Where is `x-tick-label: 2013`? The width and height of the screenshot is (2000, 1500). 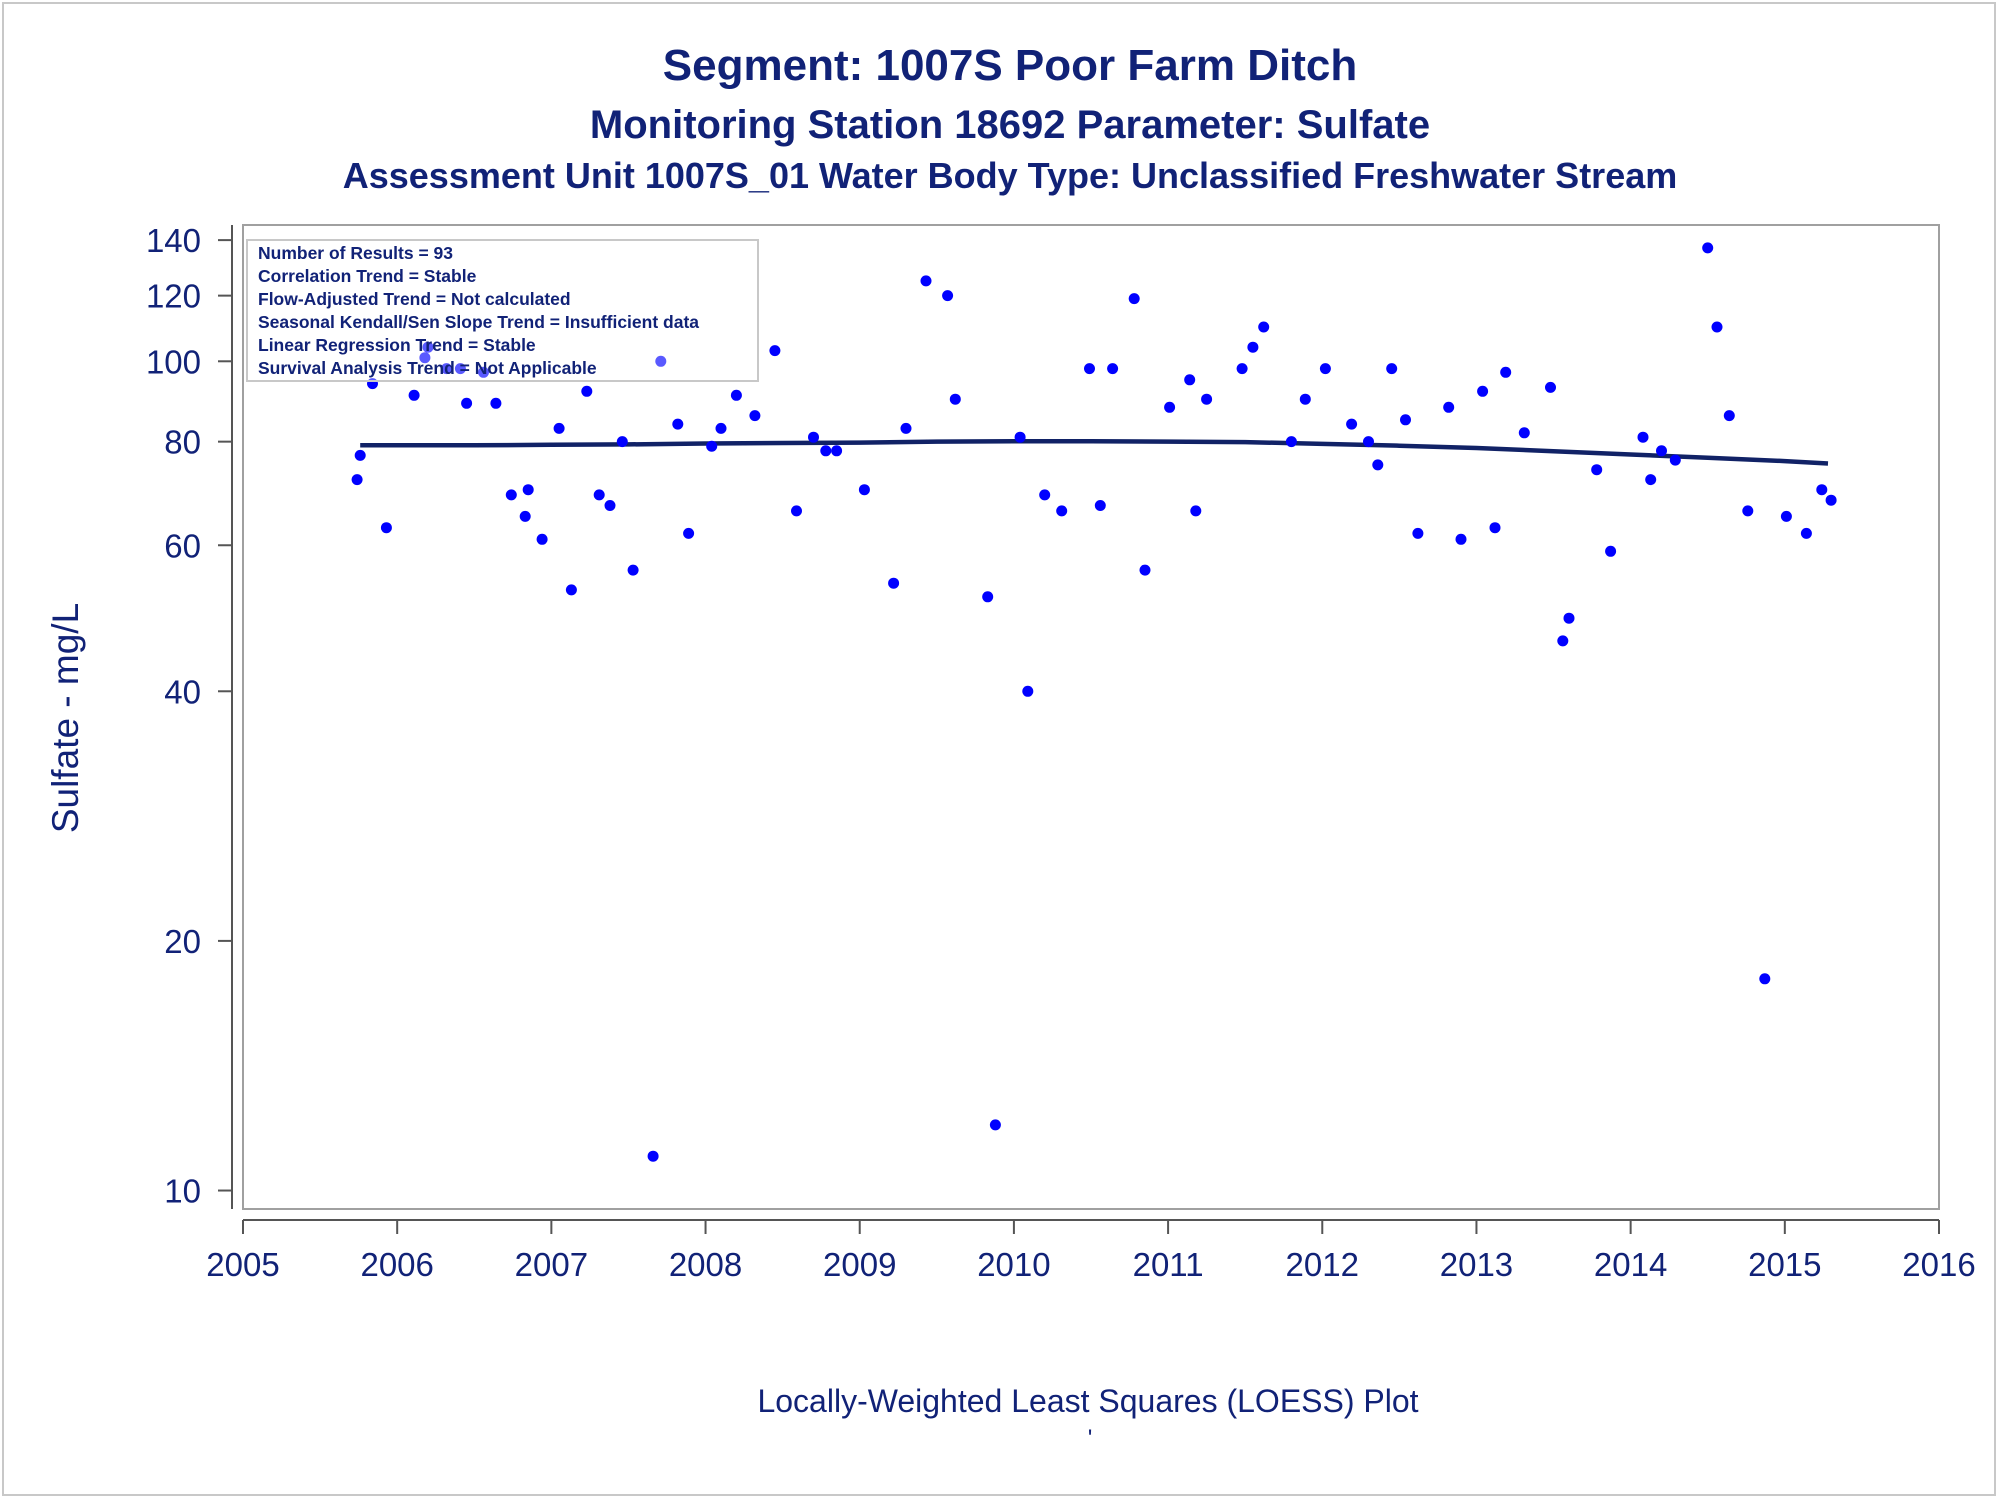
x-tick-label: 2013 is located at coordinates (1476, 1264).